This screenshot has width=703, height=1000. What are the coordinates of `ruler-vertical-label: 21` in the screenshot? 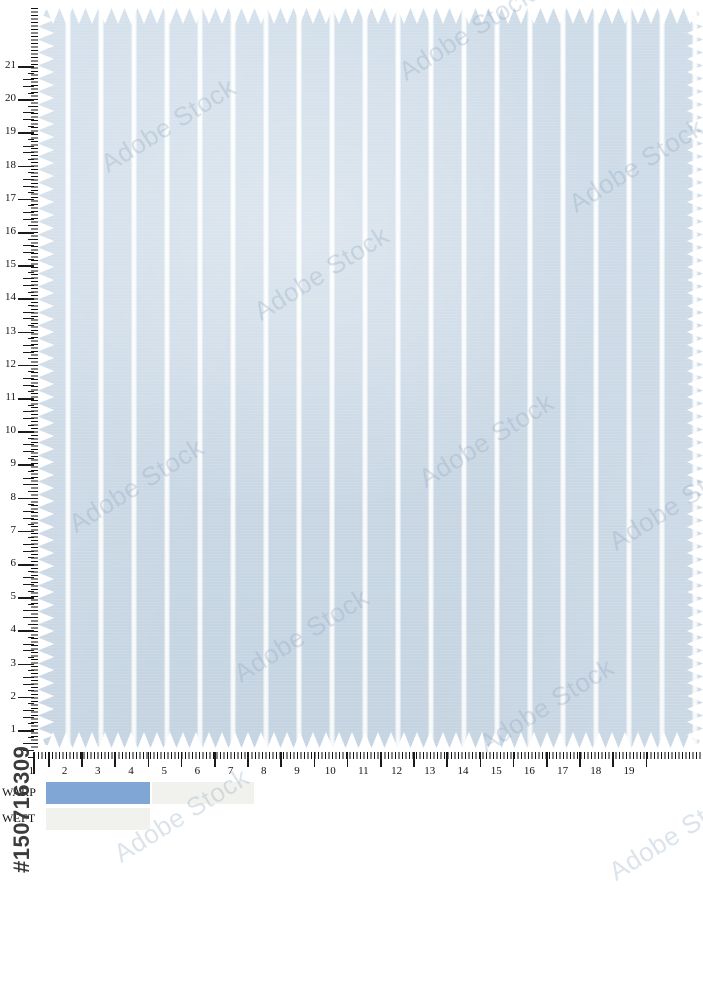 It's located at (10, 65).